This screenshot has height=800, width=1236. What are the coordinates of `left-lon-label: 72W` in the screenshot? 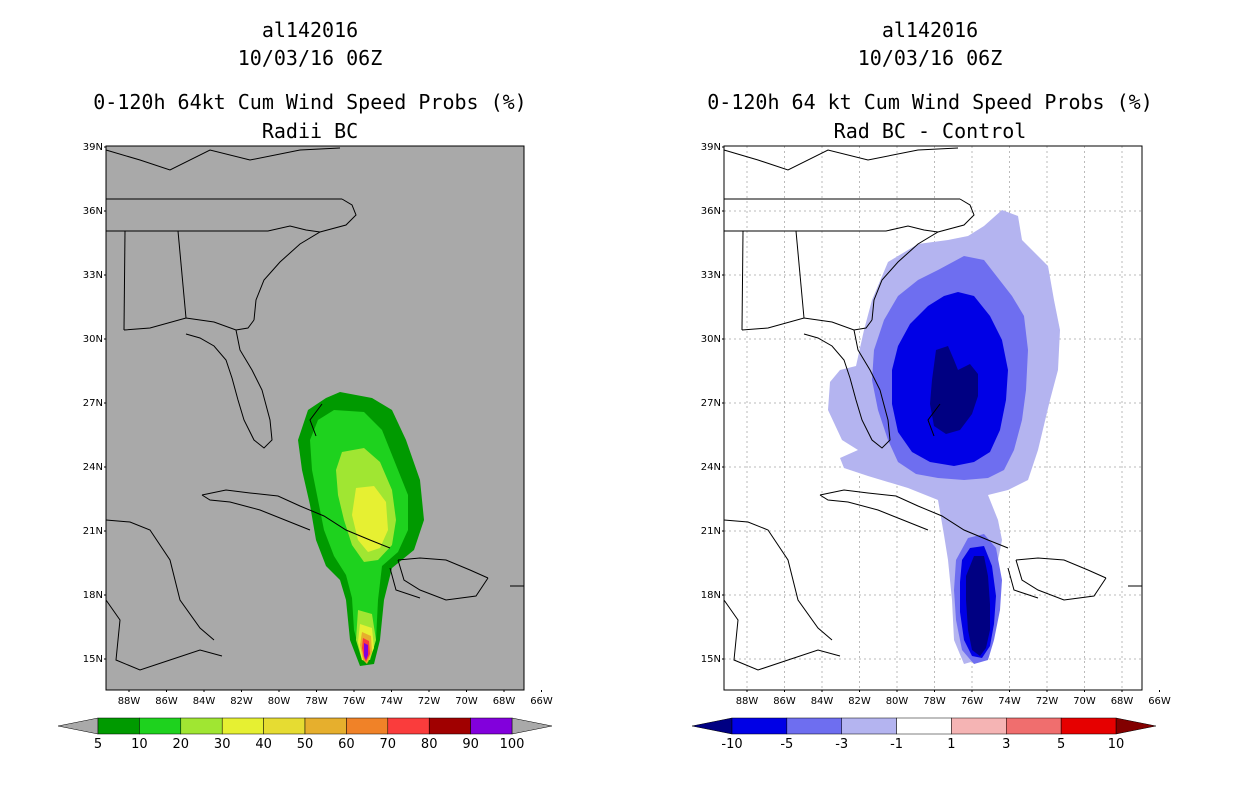 It's located at (429, 701).